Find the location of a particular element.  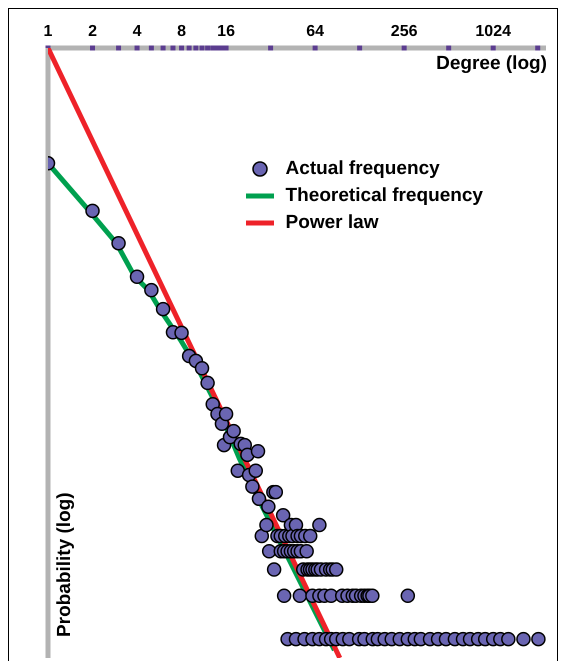

x-axis-title: Degree (log) is located at coordinates (491, 64).